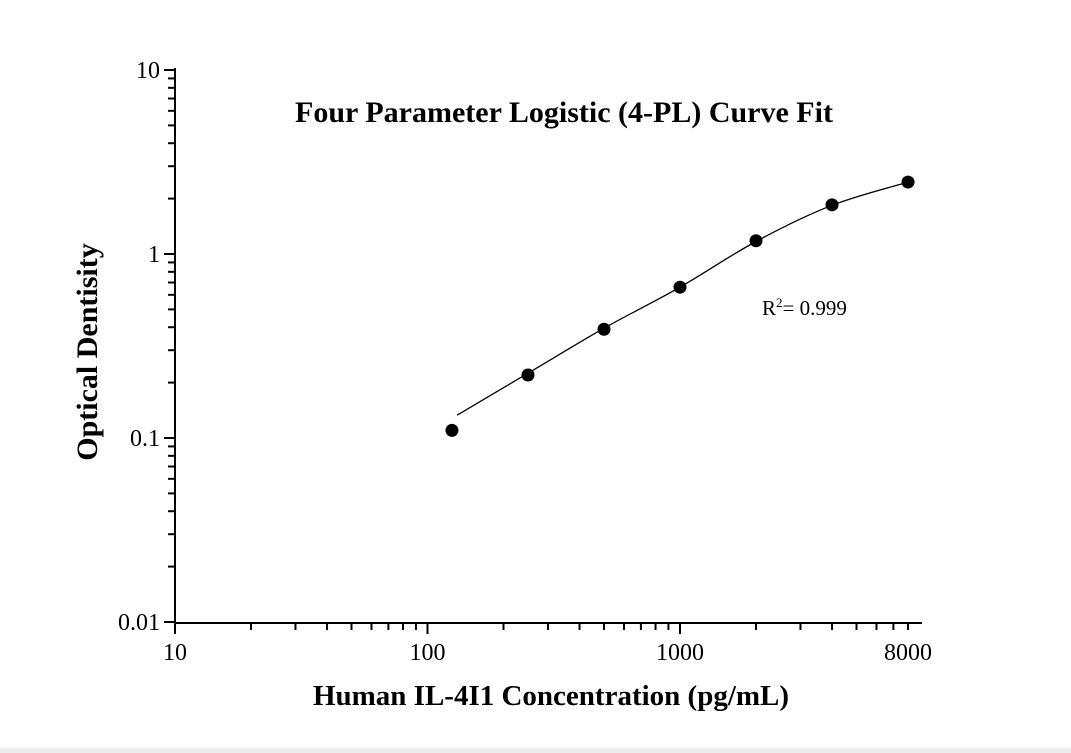  I want to click on r-squared-annotation: R2= 0.999, so click(804, 308).